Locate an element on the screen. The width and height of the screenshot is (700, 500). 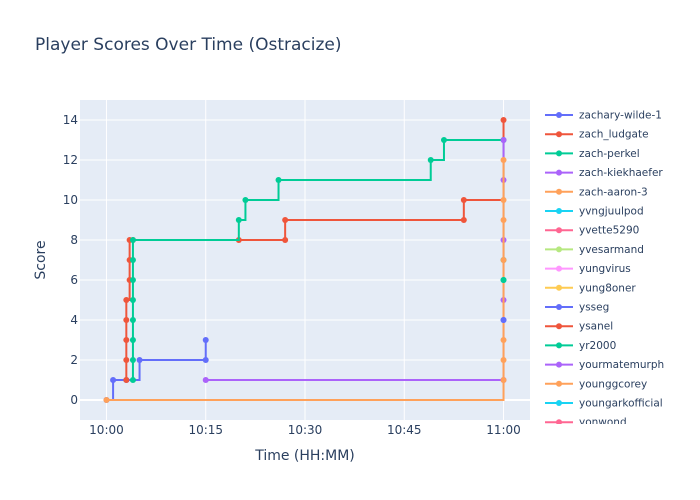
chart-title: Player Scores Over Time (Ostracize) is located at coordinates (188, 45).